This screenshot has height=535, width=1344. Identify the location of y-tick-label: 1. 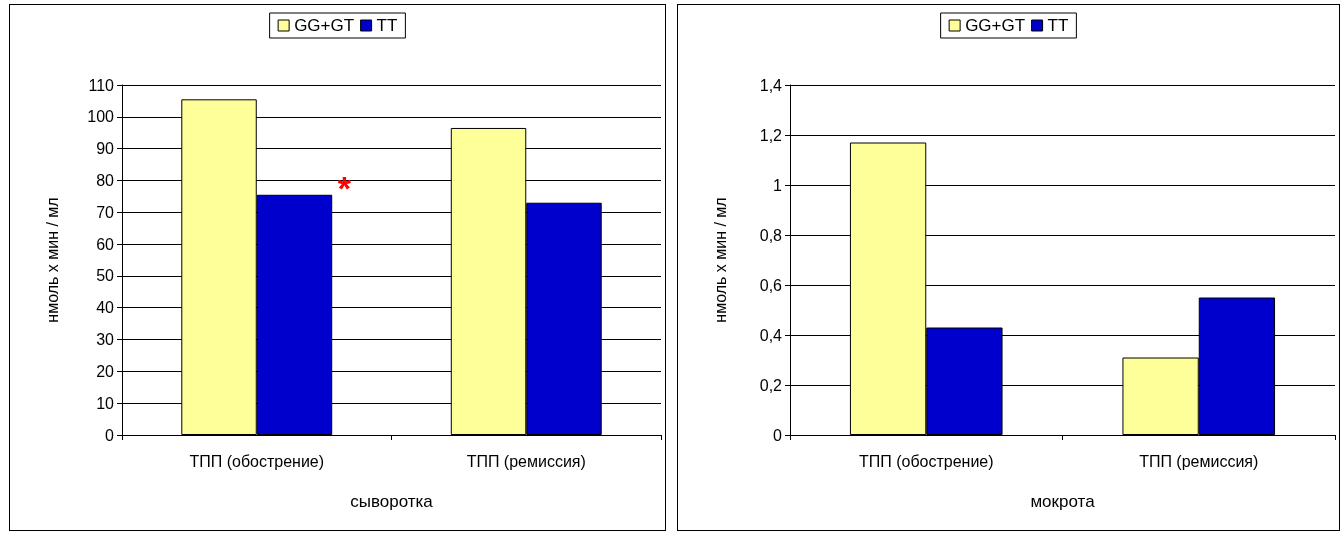
(778, 185).